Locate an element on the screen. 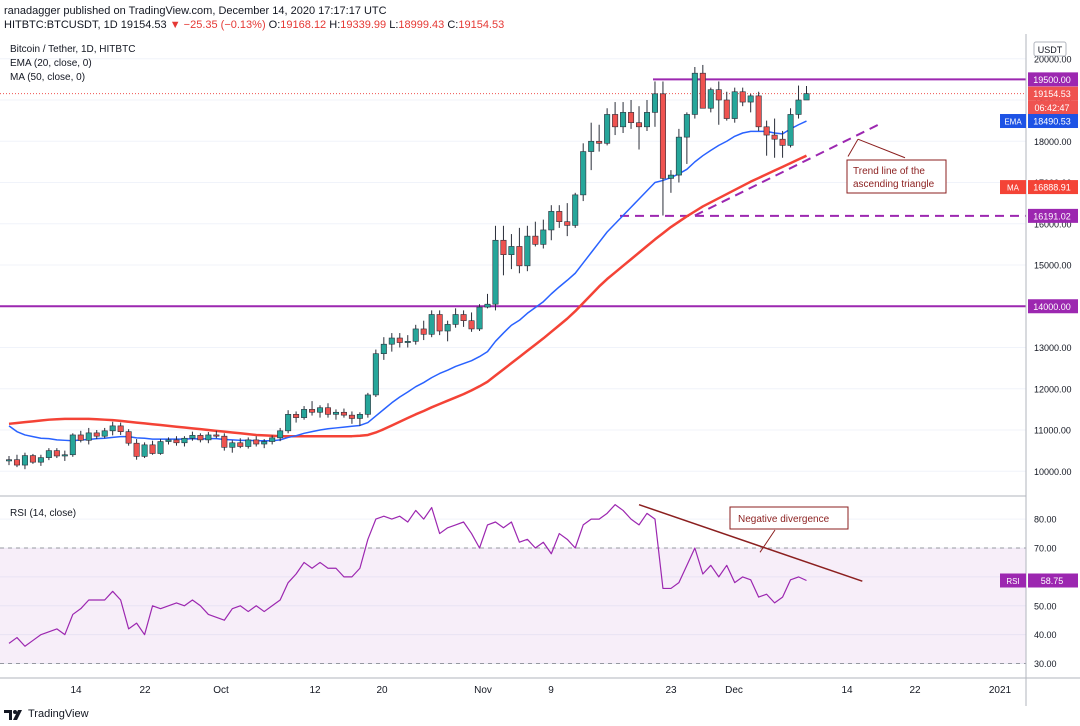 The width and height of the screenshot is (1080, 726). callout-text: Negative divergence is located at coordinates (784, 519).